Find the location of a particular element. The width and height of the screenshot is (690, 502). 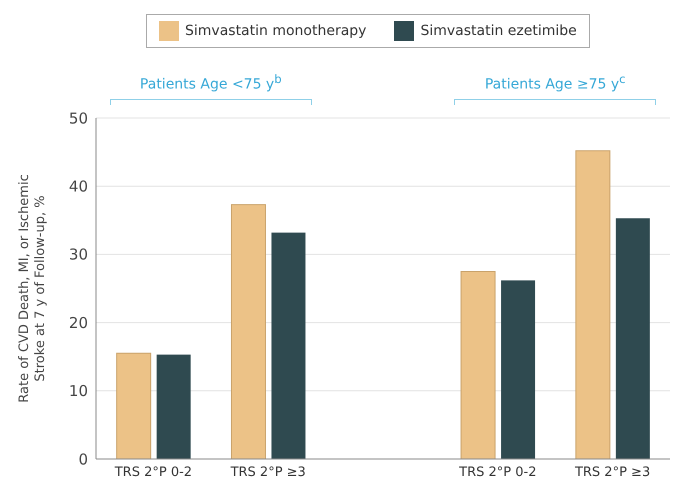

y-axis-title: Rate of CVD Death, MI, or Ischemic Stroke at 7 y of Follow-up, % is located at coordinates (32, 288).